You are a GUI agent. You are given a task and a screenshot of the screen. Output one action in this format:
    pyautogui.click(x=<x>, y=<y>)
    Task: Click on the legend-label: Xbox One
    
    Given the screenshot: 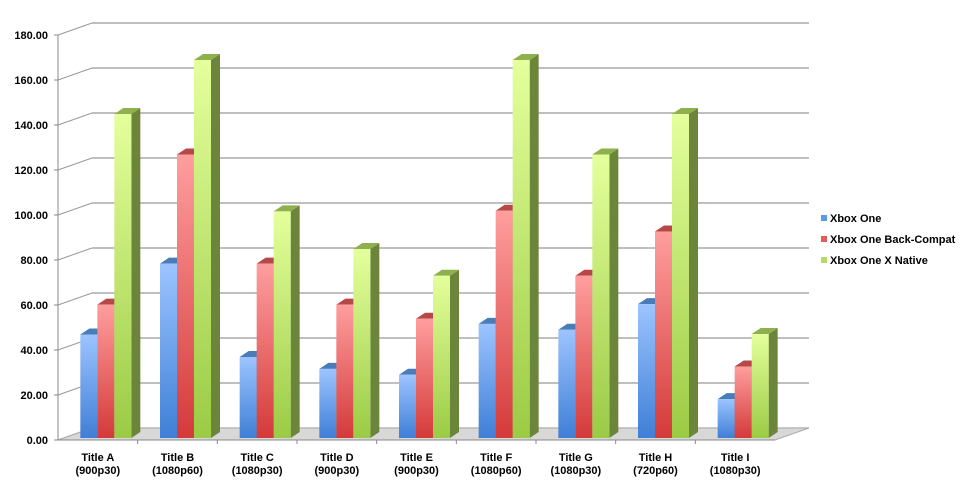 What is the action you would take?
    pyautogui.click(x=855, y=219)
    